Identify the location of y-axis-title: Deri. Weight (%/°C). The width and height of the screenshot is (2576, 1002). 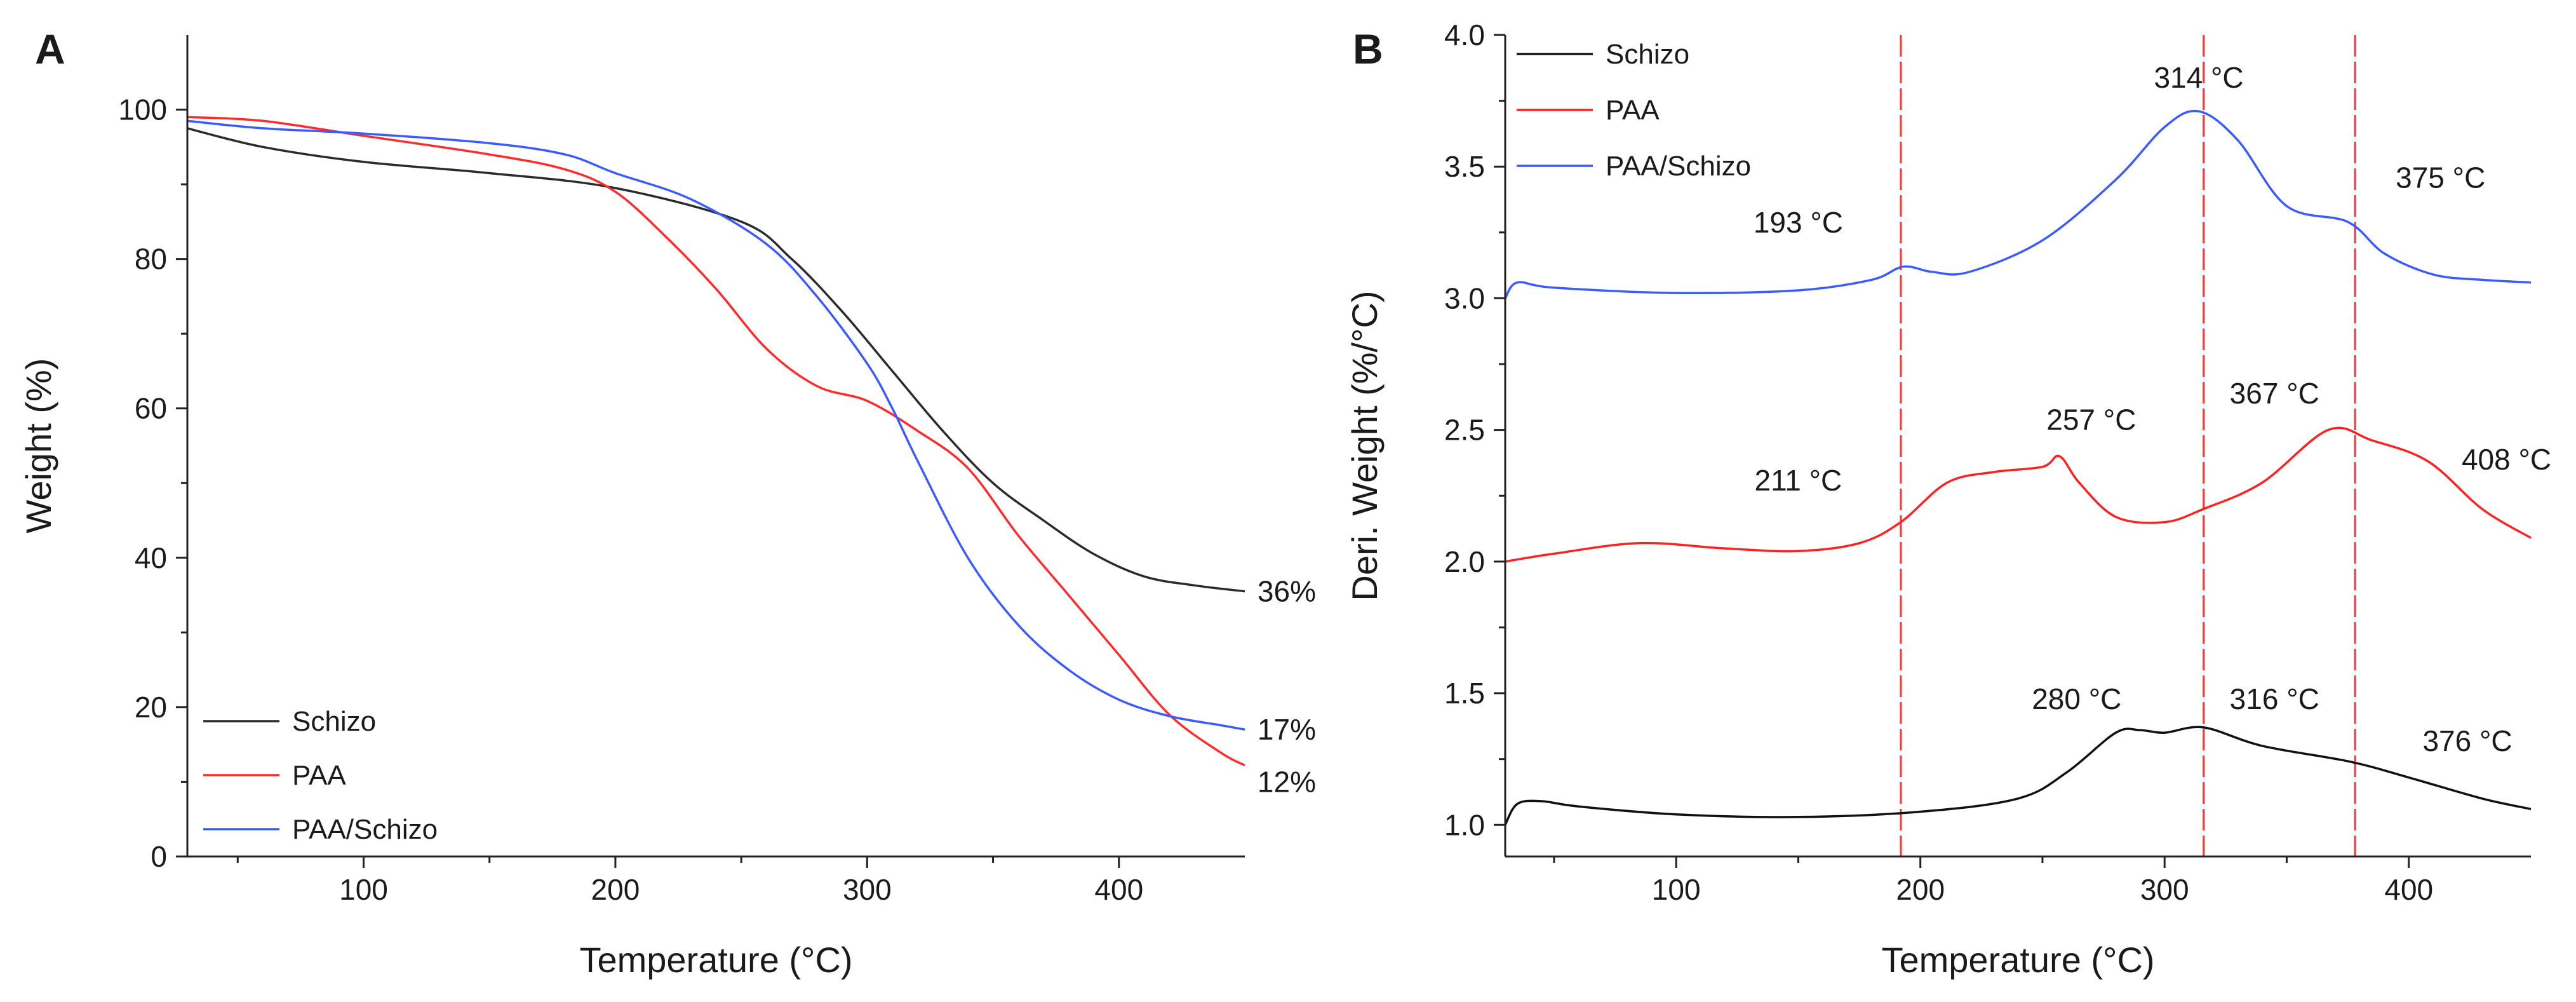
(1365, 445).